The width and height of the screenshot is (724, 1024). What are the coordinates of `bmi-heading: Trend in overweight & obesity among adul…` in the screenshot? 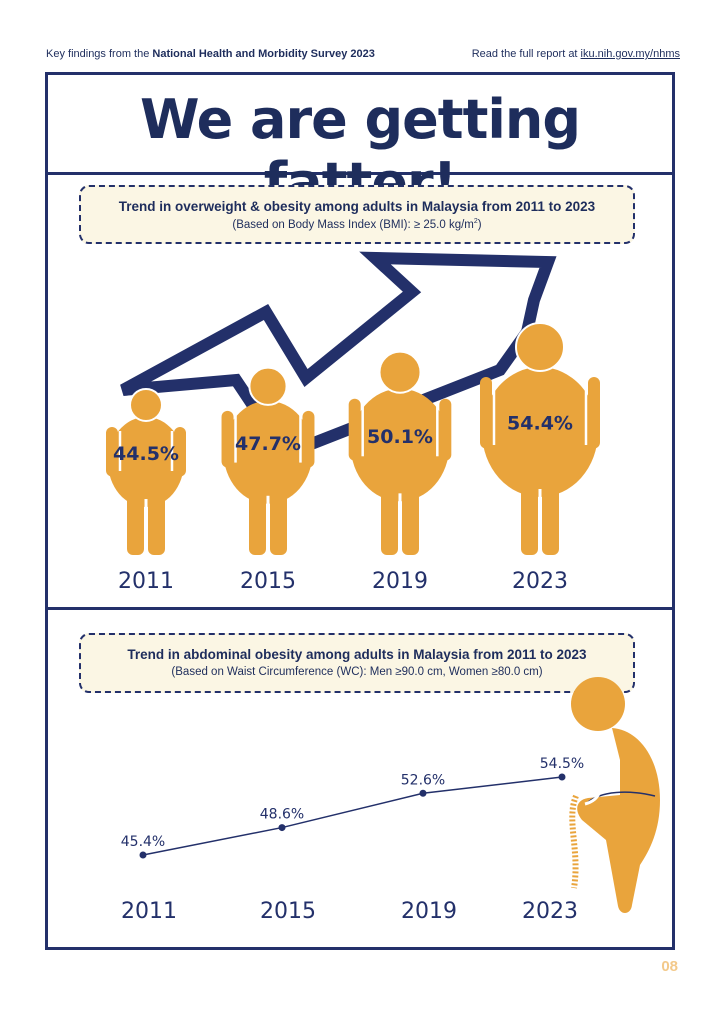 It's located at (357, 206).